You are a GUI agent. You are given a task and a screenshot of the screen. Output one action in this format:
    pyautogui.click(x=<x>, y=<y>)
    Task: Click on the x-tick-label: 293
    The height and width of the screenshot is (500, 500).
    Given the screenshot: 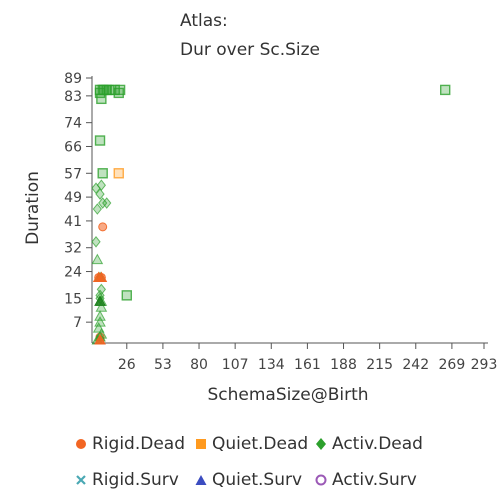 What is the action you would take?
    pyautogui.click(x=484, y=365)
    